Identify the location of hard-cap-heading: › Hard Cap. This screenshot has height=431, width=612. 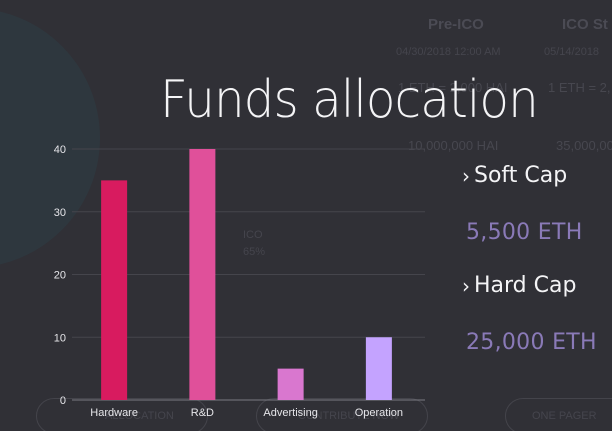
(519, 285).